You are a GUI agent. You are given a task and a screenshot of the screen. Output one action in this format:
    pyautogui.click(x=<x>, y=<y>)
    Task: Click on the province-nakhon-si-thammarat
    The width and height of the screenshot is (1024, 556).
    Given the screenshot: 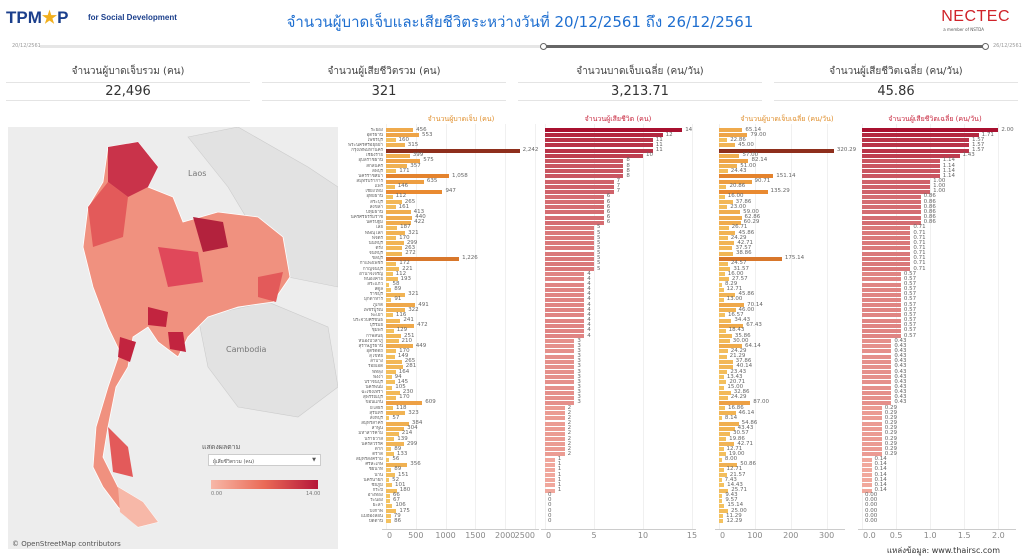 What is the action you would take?
    pyautogui.click(x=120, y=452)
    